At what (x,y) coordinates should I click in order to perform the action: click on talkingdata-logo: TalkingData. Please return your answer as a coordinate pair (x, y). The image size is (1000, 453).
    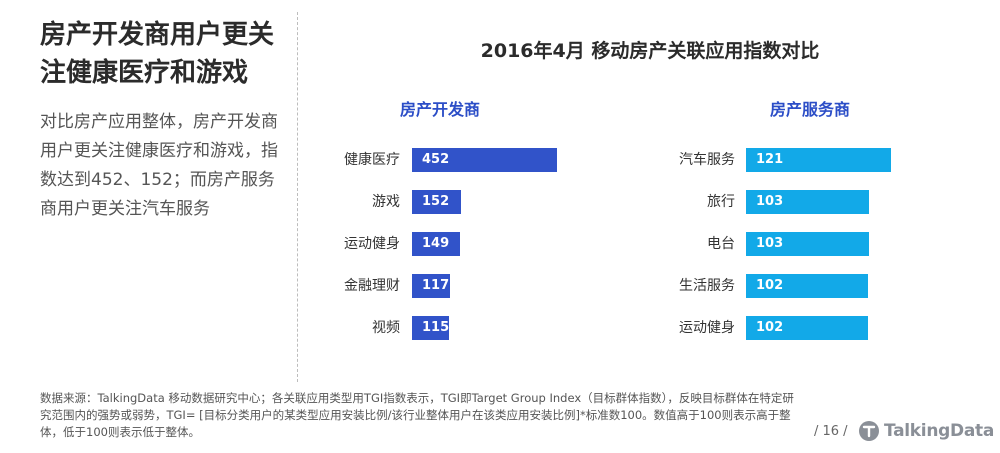
    Looking at the image, I should click on (926, 431).